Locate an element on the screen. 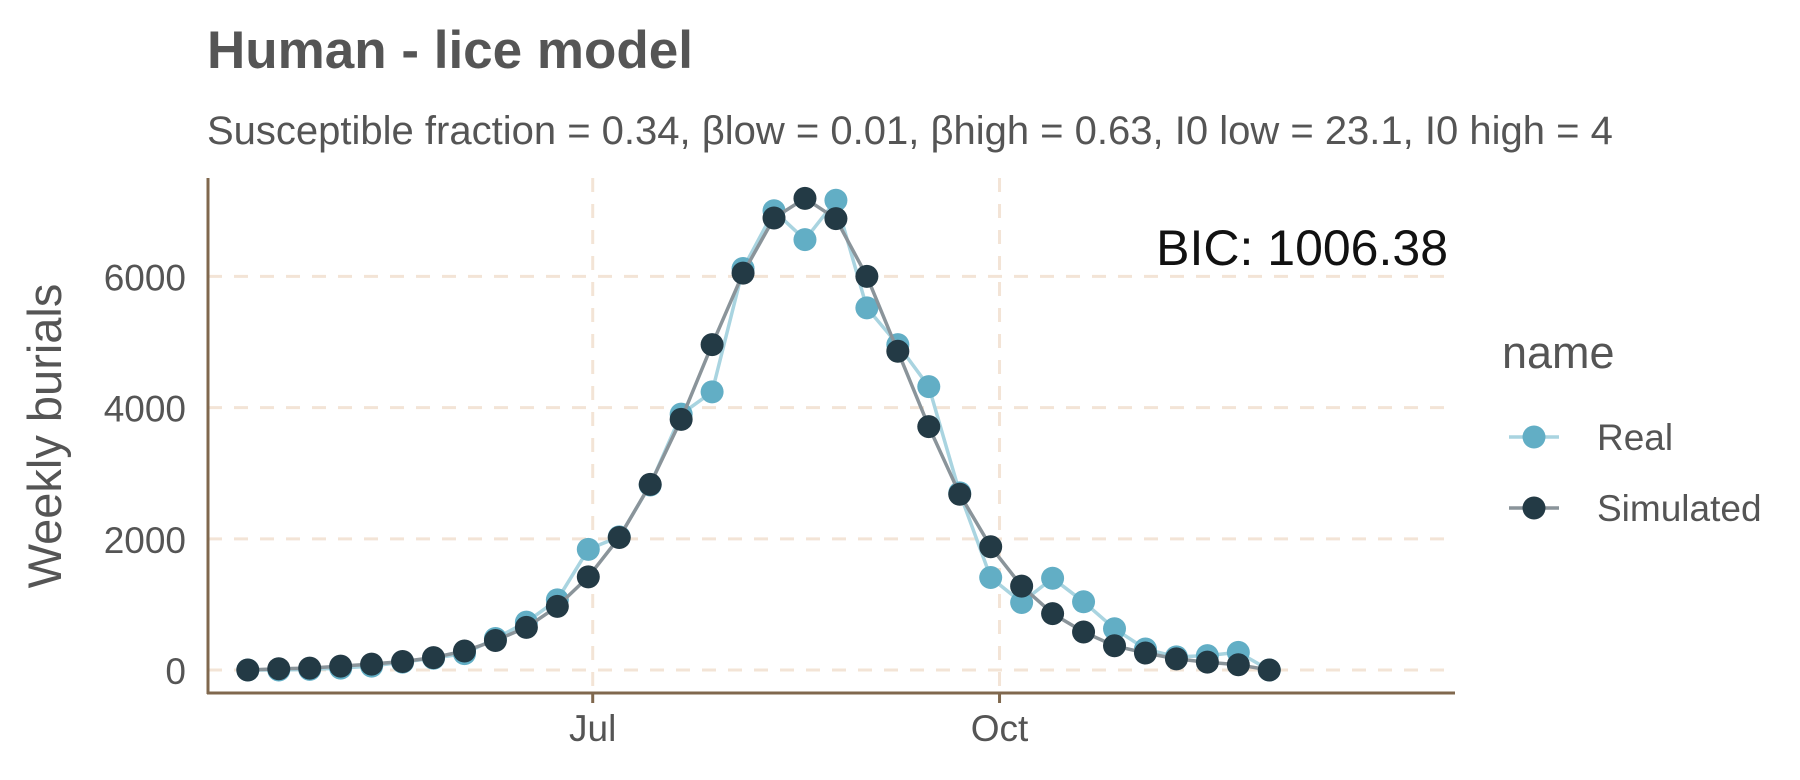 The width and height of the screenshot is (1800, 780). legend-label: Real is located at coordinates (1635, 437).